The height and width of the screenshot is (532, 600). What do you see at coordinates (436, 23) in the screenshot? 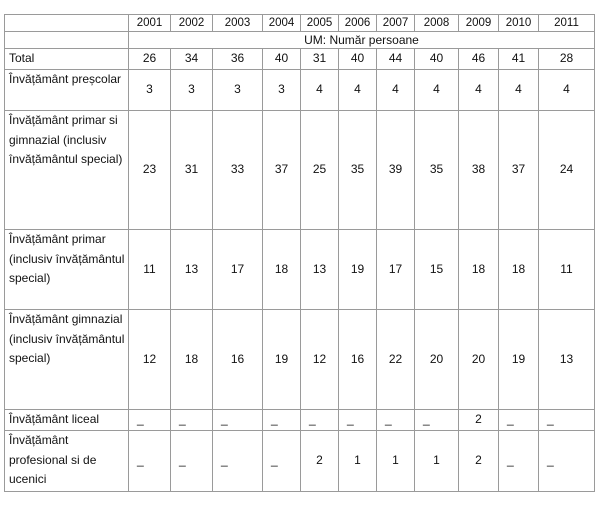
I see `year-header: 2008` at bounding box center [436, 23].